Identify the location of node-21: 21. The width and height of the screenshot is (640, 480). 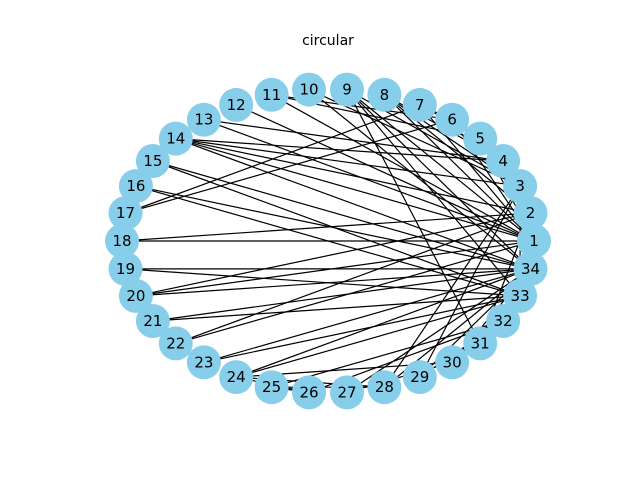
(152, 321).